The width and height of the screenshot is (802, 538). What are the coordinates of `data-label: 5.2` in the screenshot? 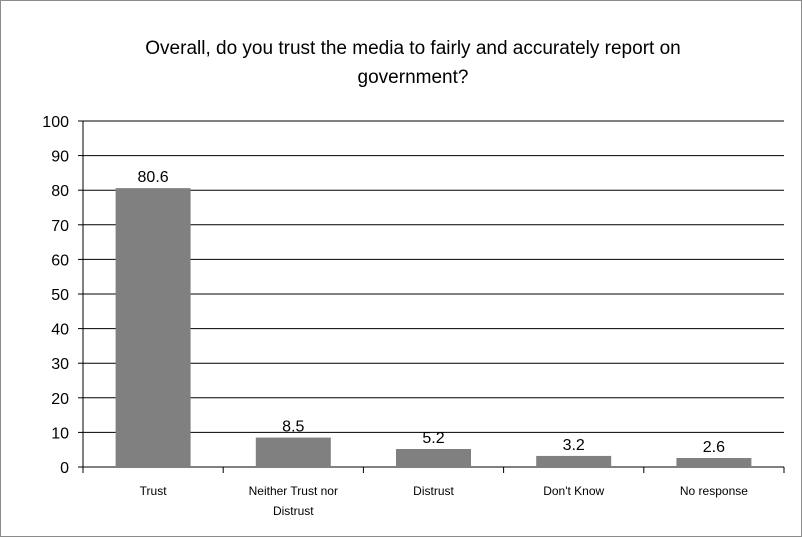 It's located at (433, 438).